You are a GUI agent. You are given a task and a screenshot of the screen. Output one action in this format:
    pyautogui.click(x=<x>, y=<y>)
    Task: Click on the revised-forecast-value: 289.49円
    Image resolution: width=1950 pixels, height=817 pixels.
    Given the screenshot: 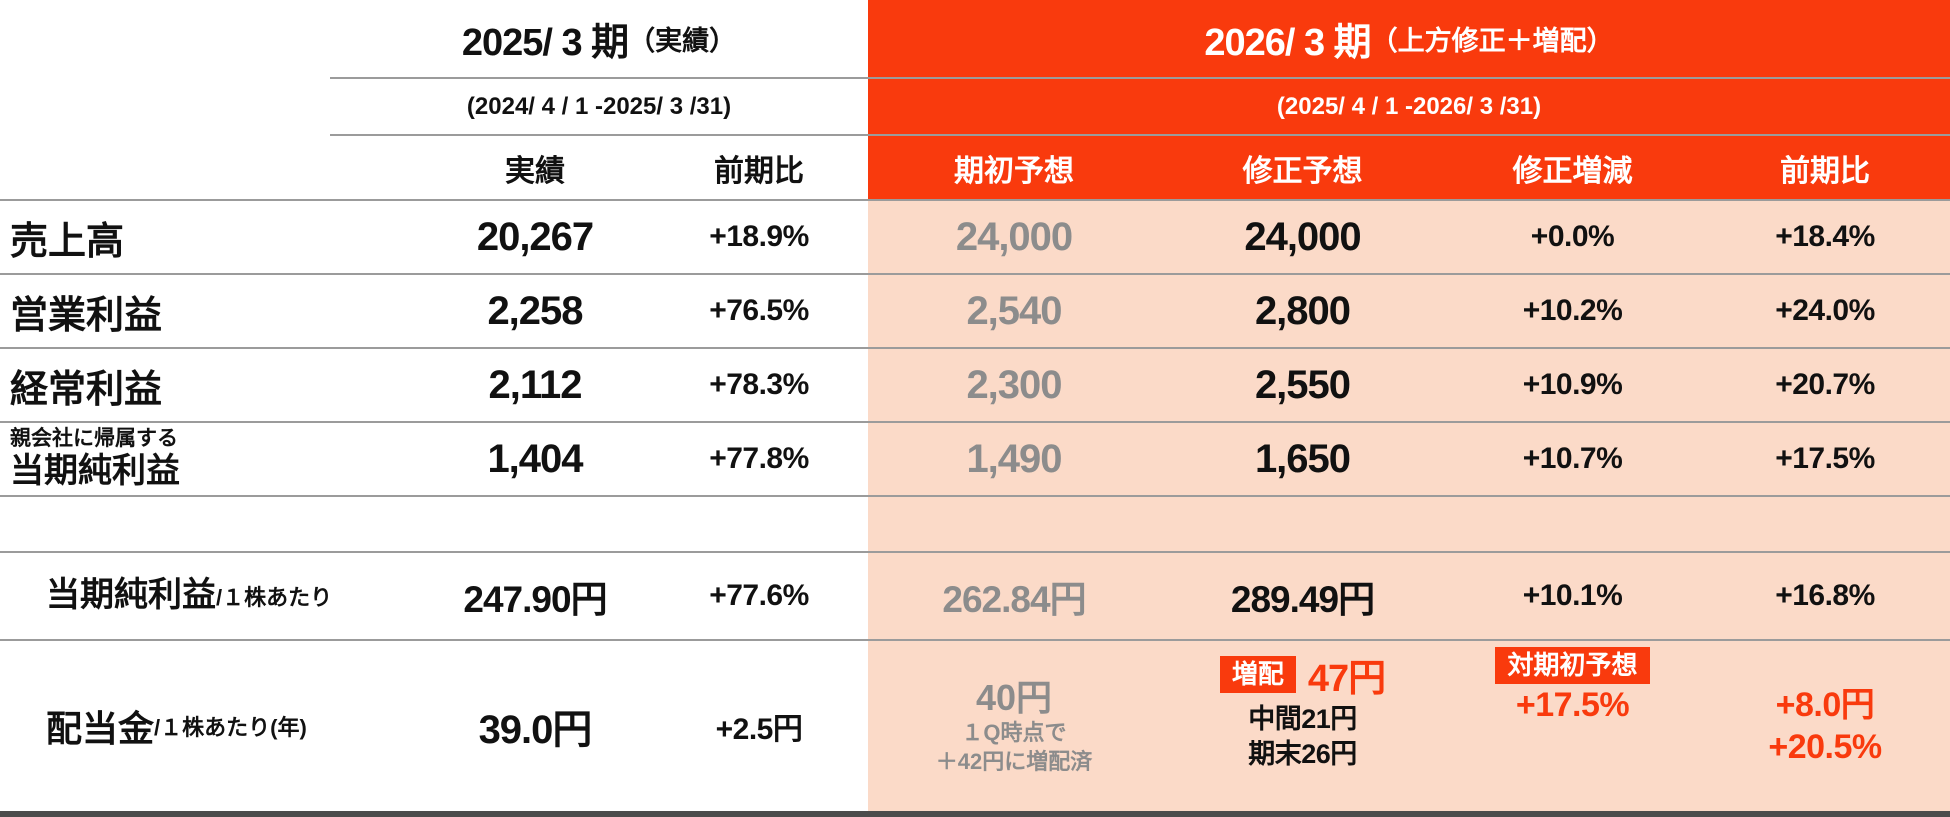 What is the action you would take?
    pyautogui.click(x=1302, y=596)
    